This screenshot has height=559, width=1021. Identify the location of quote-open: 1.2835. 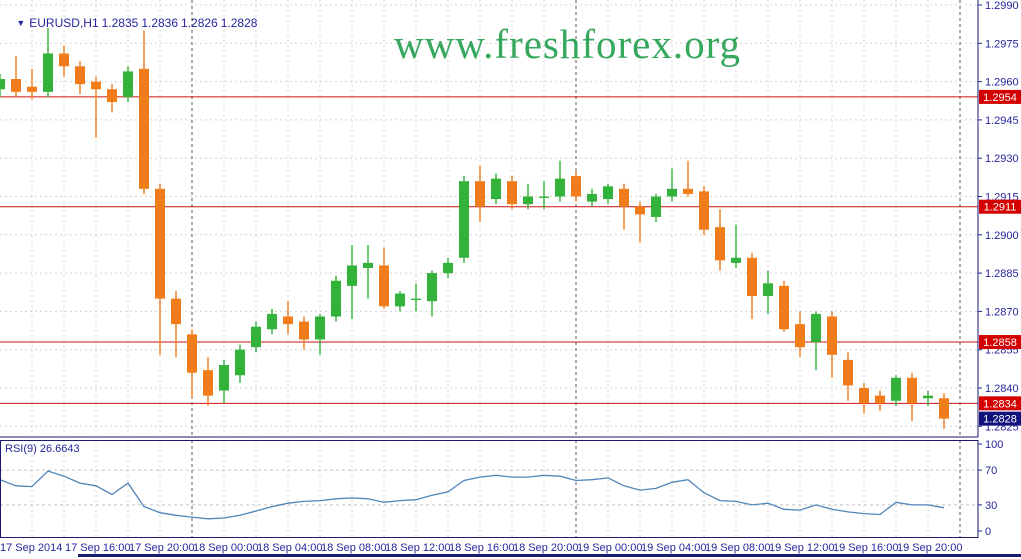
(120, 23).